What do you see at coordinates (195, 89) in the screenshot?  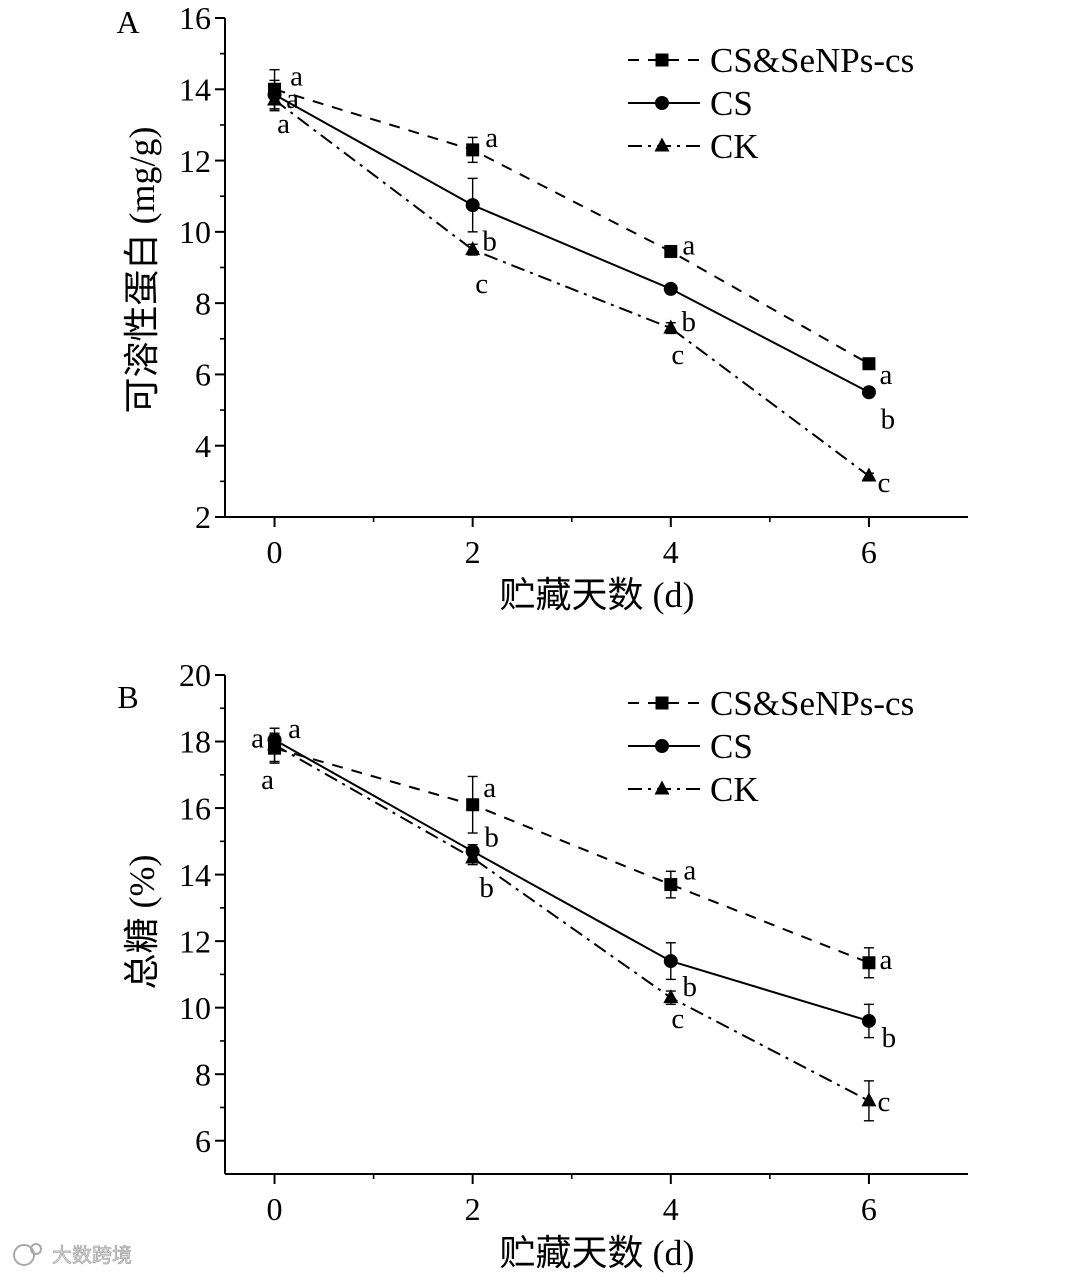 I see `y-tick-label-a: 14` at bounding box center [195, 89].